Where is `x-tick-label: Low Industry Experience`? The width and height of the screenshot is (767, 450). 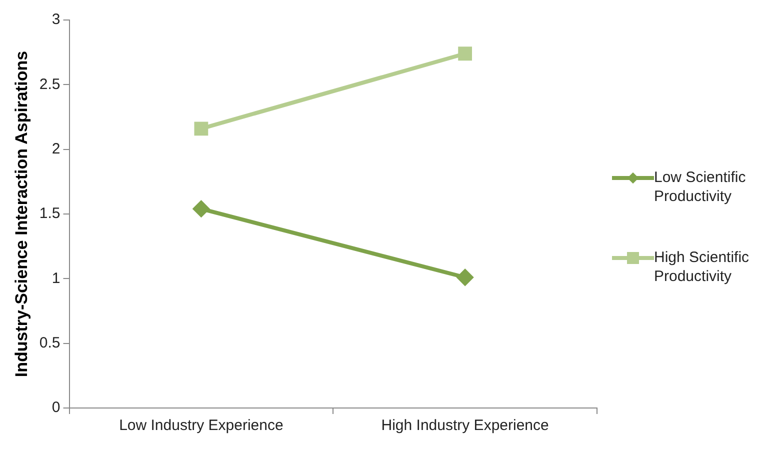
x-tick-label: Low Industry Experience is located at coordinates (201, 425).